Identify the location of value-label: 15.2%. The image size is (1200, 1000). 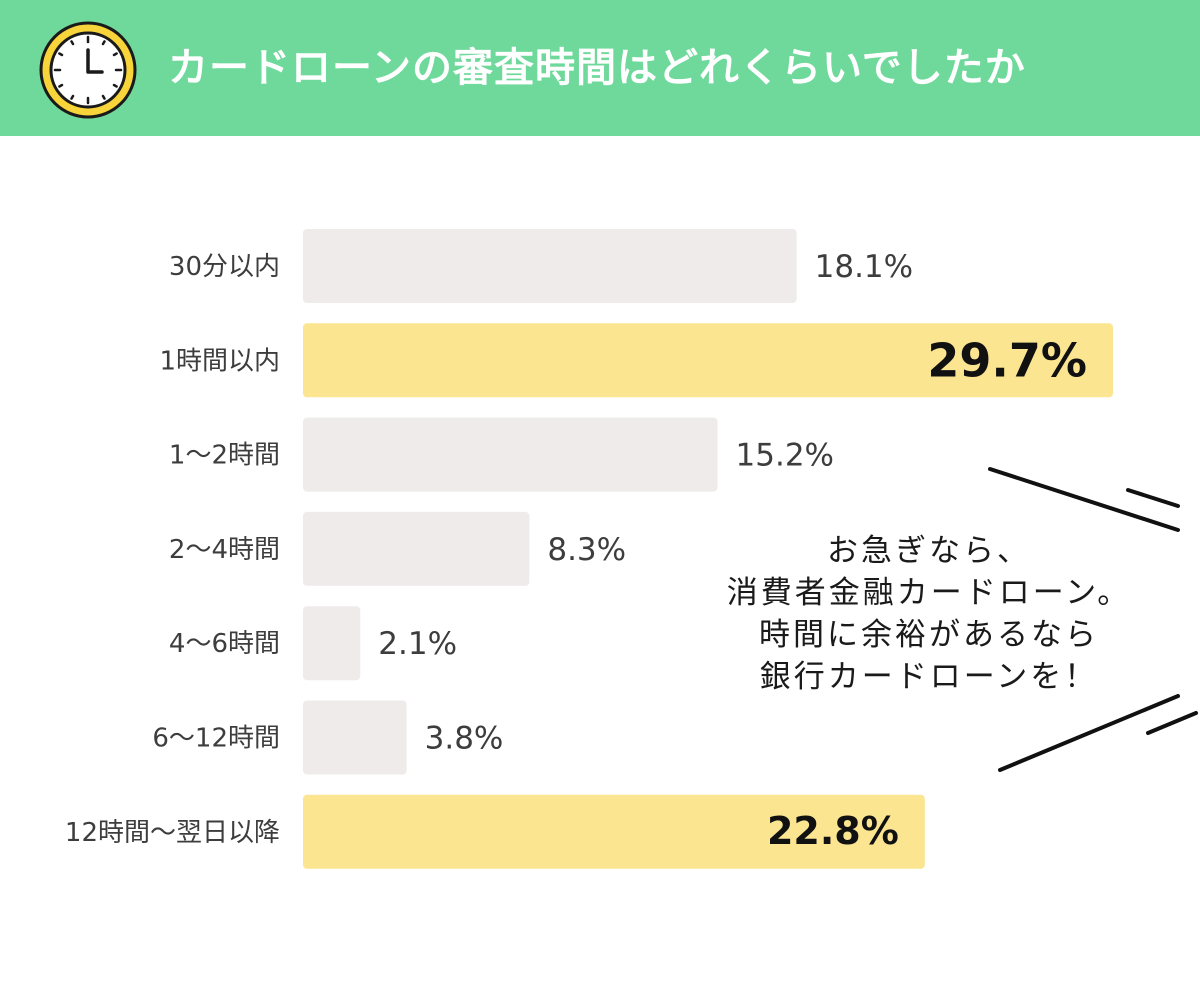
(785, 456).